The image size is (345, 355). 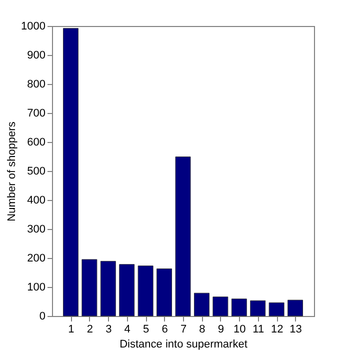 What do you see at coordinates (36, 230) in the screenshot?
I see `y-tick-label: 300` at bounding box center [36, 230].